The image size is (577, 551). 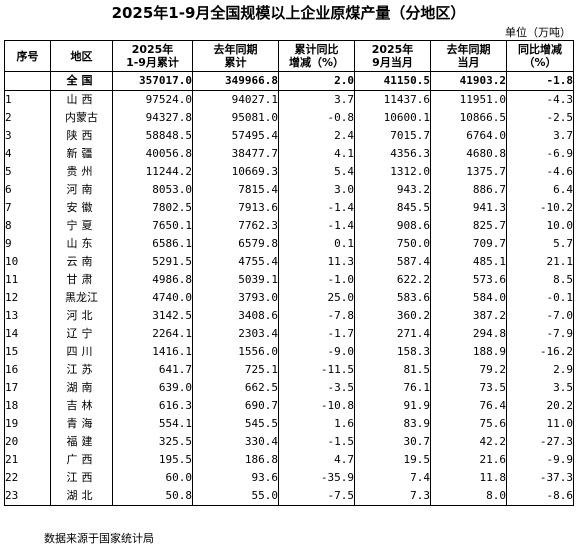 I want to click on cell-ytd: 1416.1, so click(x=152, y=352).